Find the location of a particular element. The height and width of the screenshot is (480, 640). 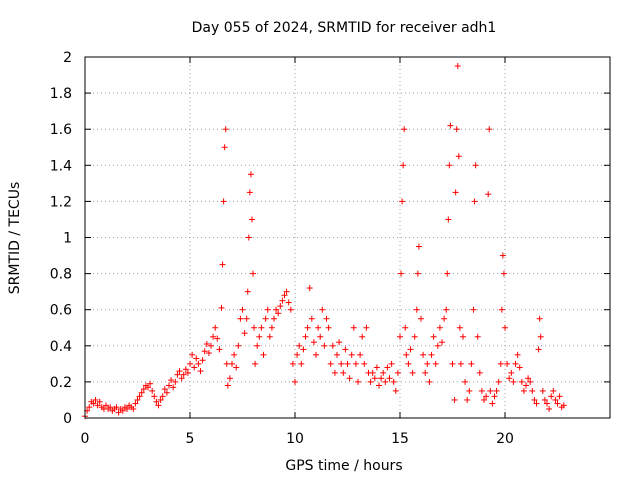

y-tick-label: 0 is located at coordinates (67, 419).